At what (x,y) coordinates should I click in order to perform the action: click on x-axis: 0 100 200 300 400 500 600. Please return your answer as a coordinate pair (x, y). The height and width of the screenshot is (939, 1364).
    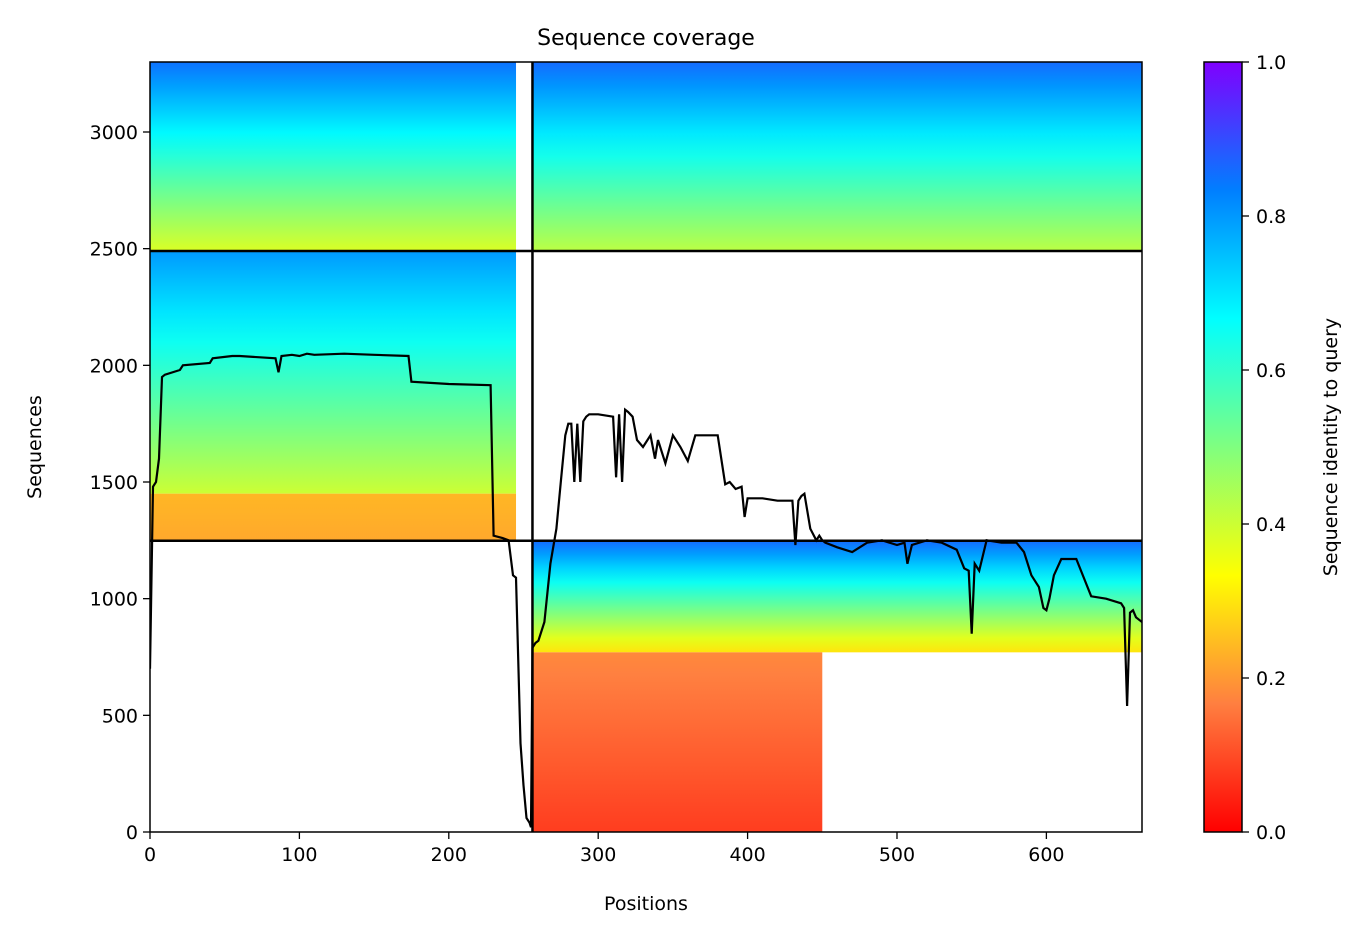
    Looking at the image, I should click on (604, 849).